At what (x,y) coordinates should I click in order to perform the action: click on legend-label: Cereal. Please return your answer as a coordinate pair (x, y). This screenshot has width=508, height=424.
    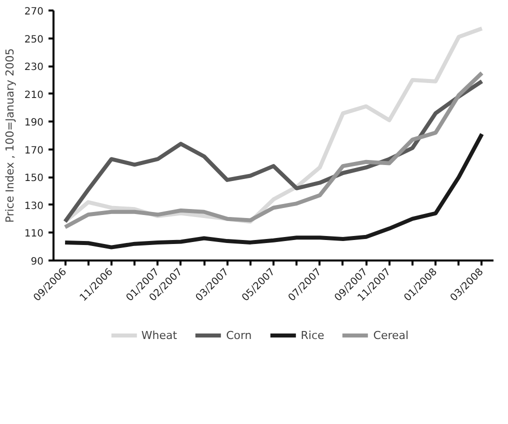
    Looking at the image, I should click on (391, 335).